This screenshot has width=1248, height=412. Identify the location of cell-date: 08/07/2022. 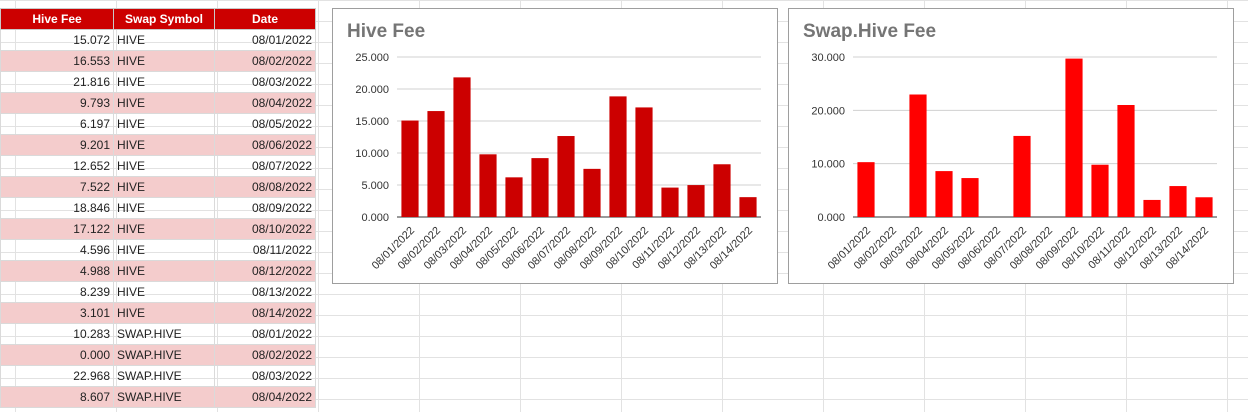
(265, 166).